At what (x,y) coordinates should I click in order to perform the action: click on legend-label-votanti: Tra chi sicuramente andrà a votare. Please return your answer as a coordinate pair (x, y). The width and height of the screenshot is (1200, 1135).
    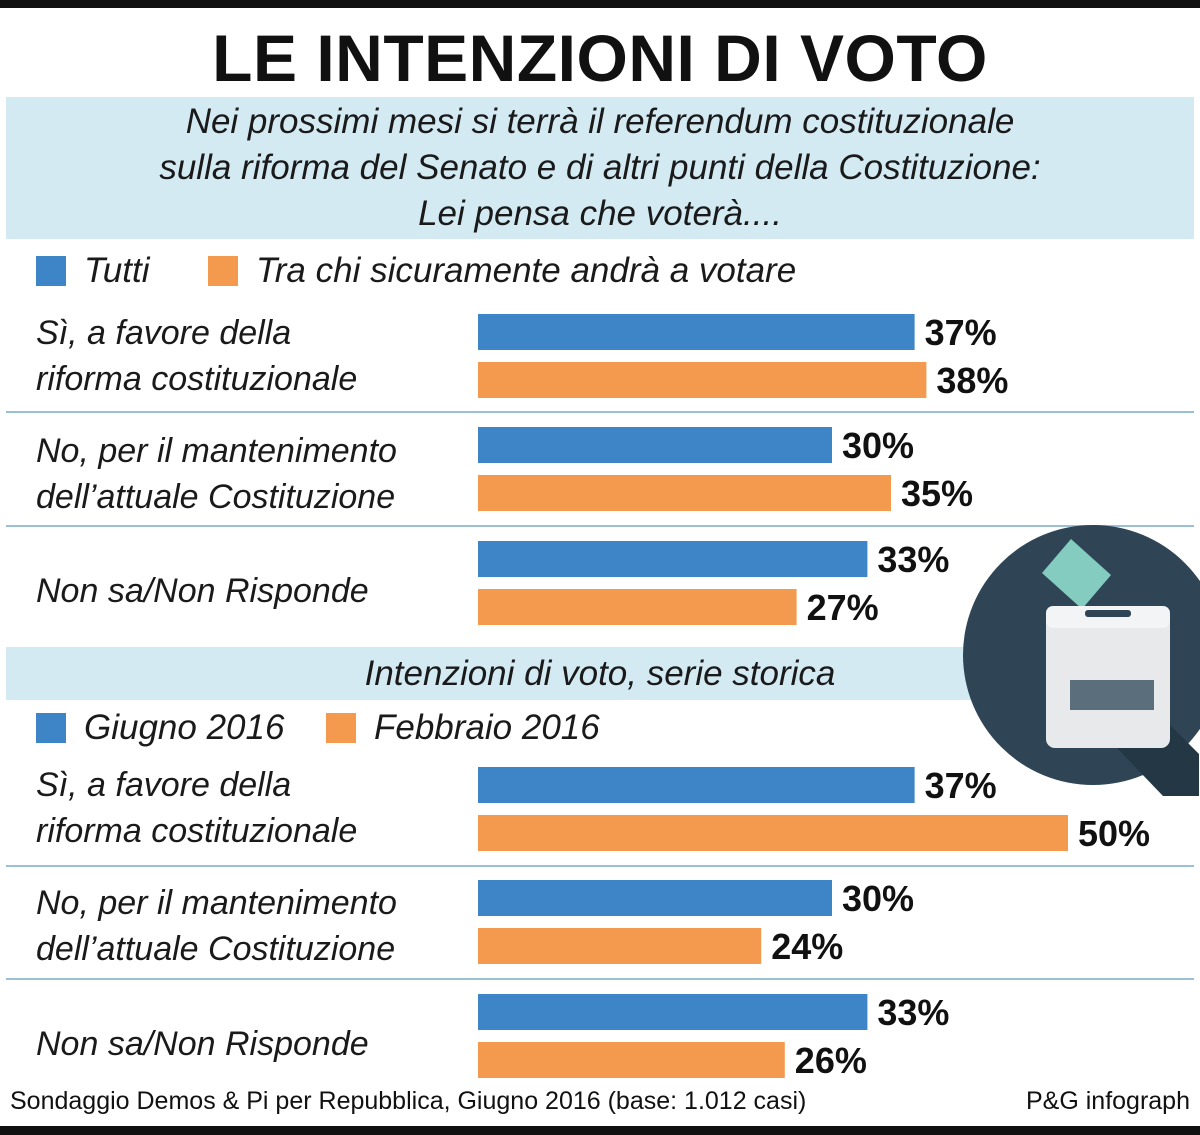
    Looking at the image, I should click on (526, 270).